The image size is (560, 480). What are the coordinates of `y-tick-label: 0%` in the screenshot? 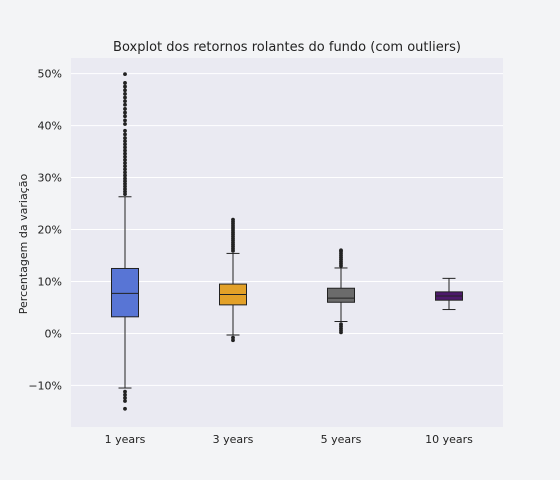 It's located at (53, 333).